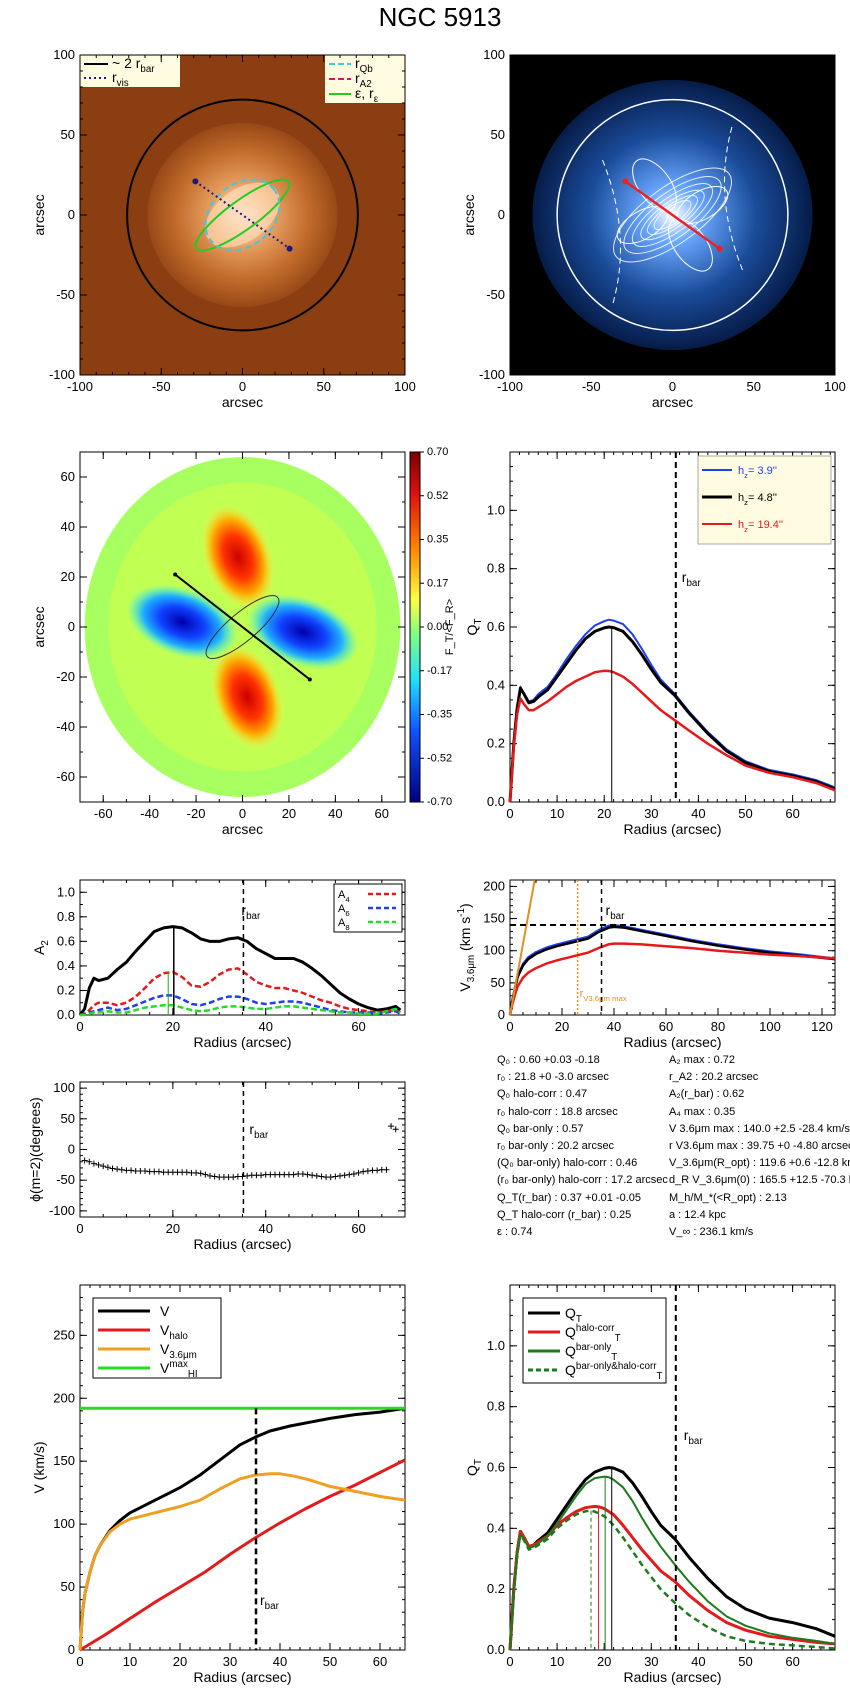 This screenshot has height=1700, width=850. What do you see at coordinates (693, 583) in the screenshot?
I see `label-part: bar` at bounding box center [693, 583].